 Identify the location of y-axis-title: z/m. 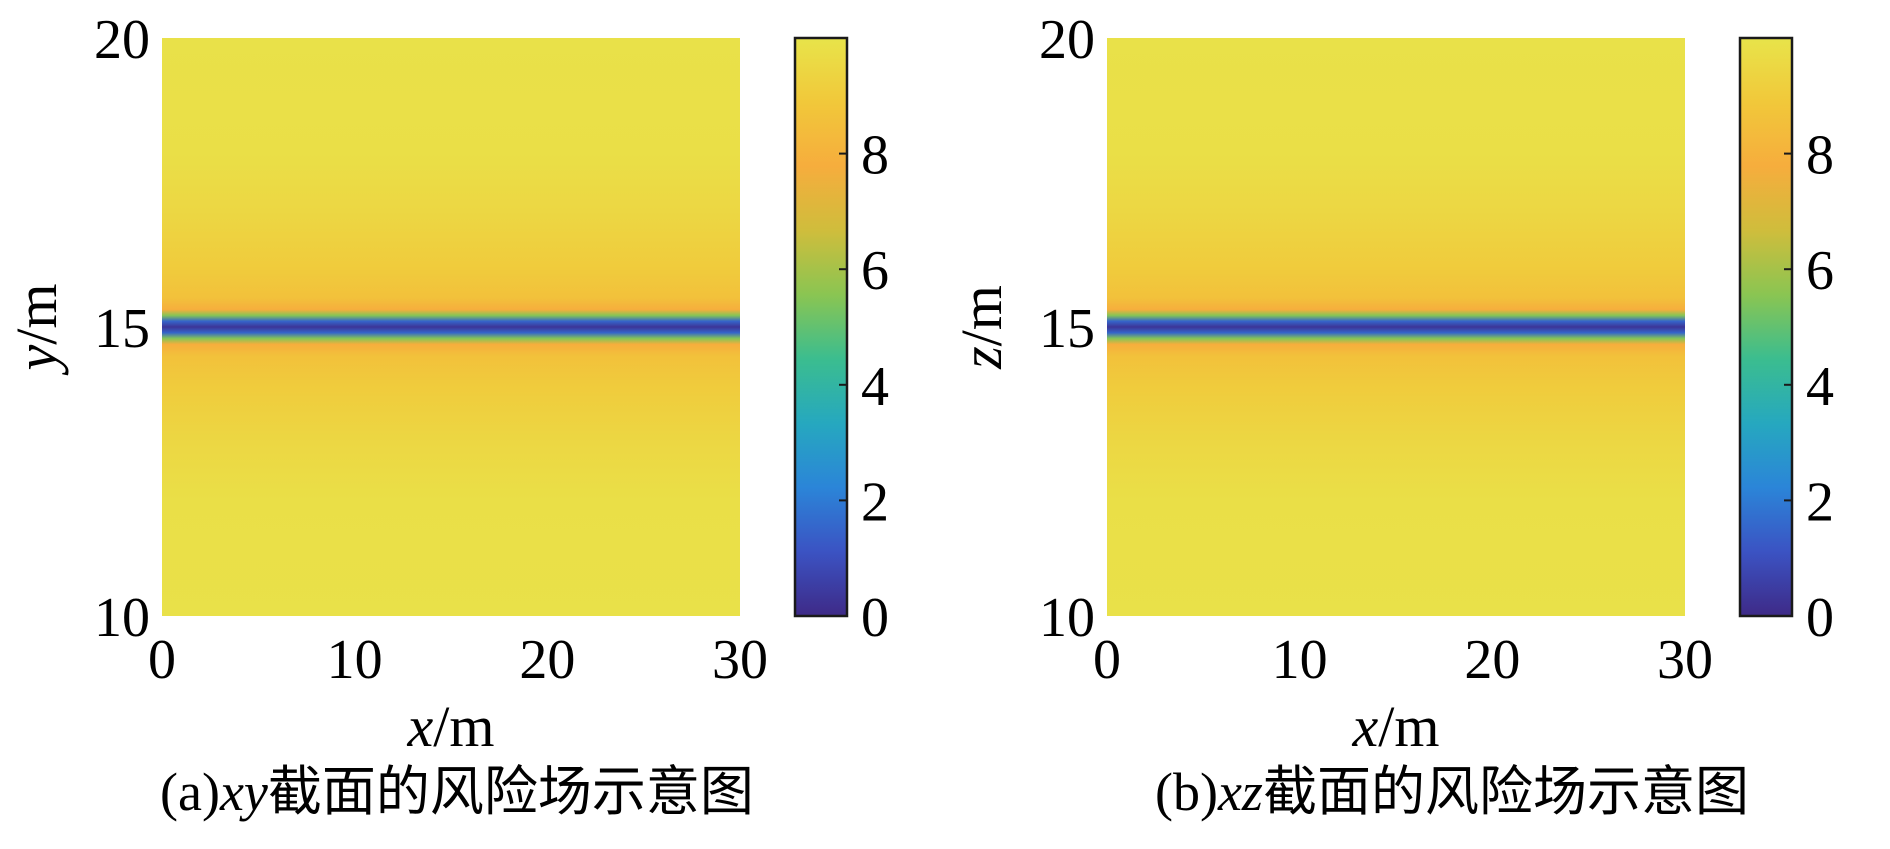
(981, 327).